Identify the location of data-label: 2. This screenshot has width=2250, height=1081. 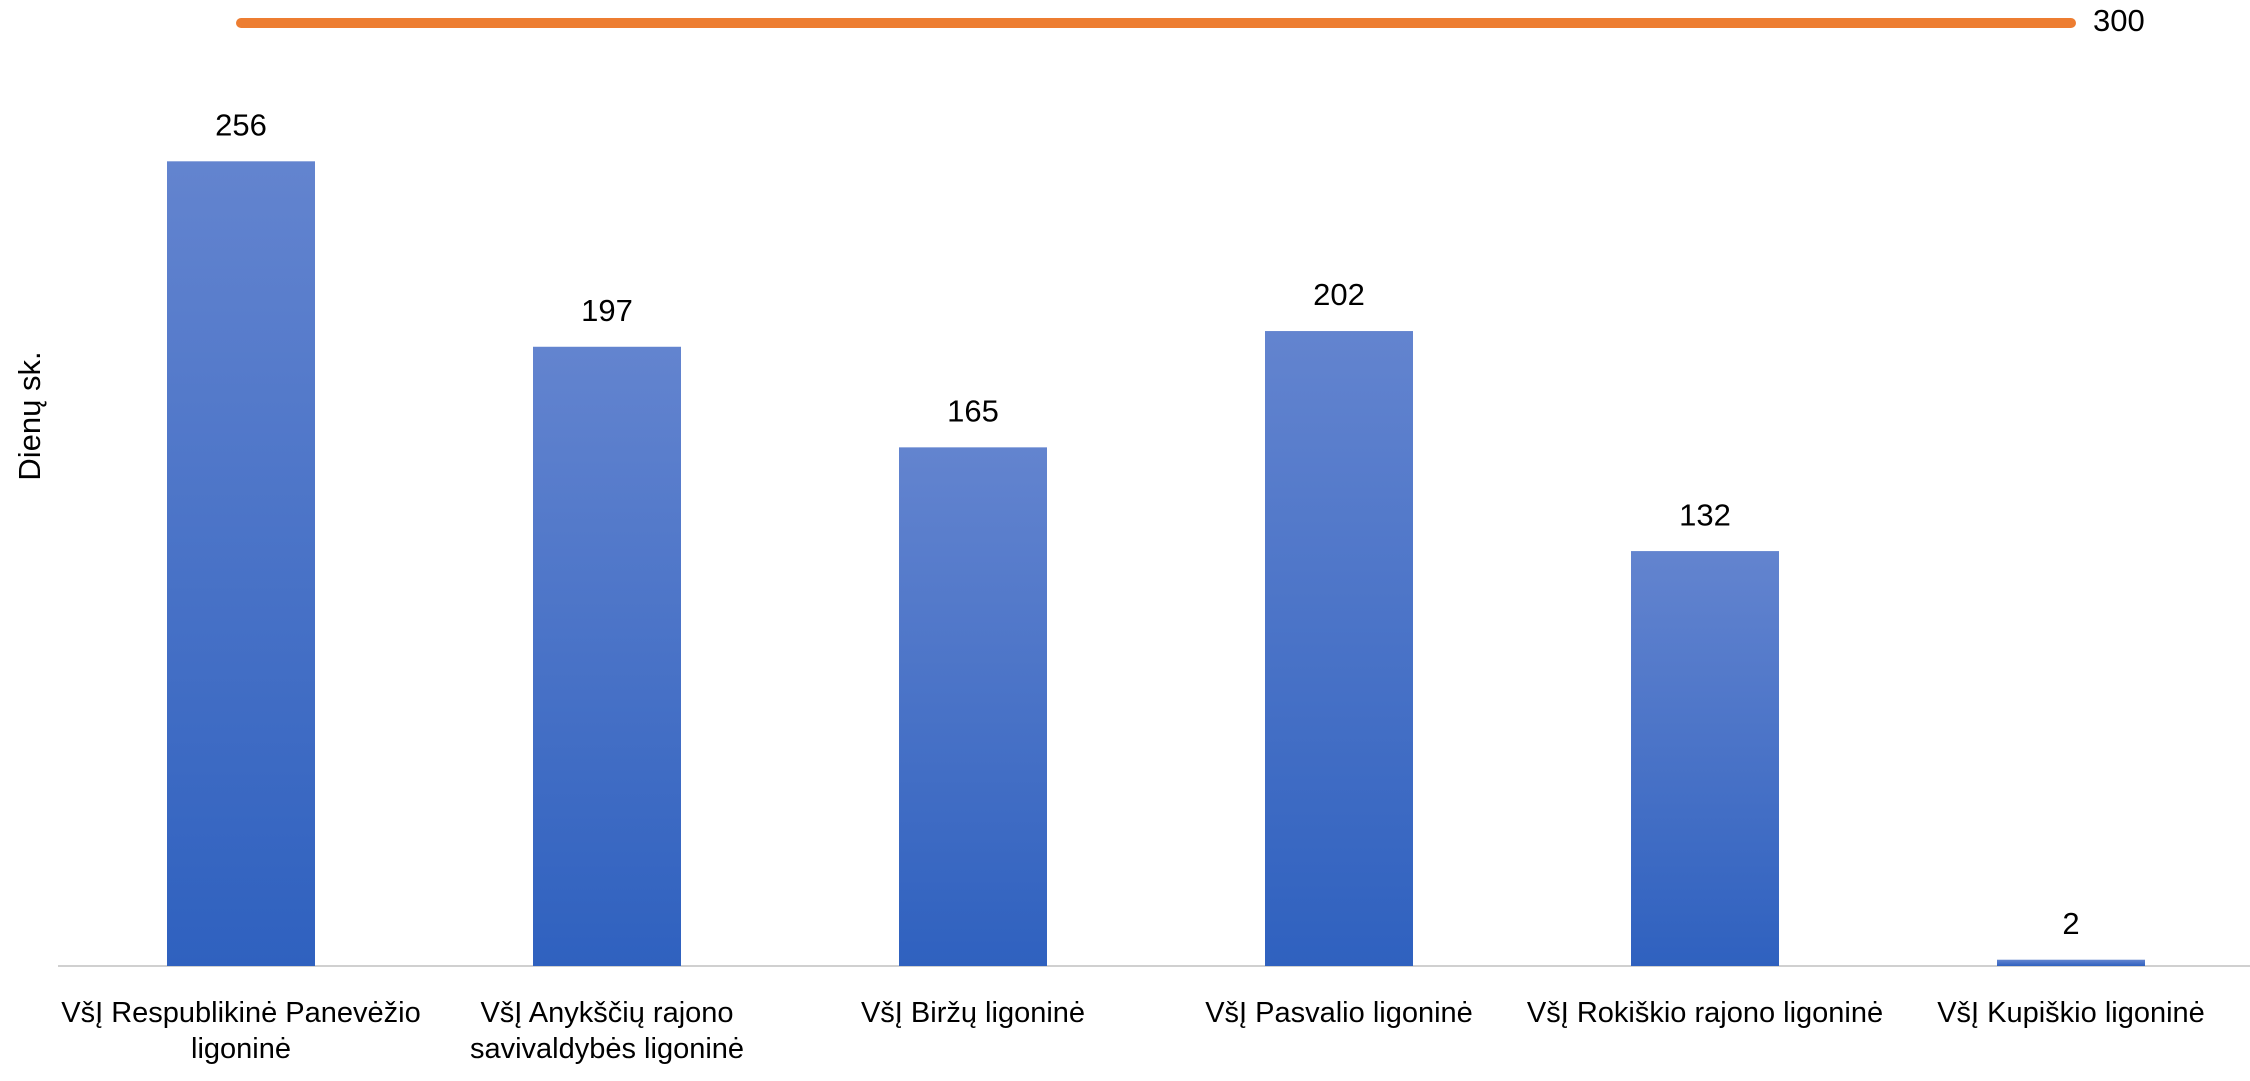
(2070, 923).